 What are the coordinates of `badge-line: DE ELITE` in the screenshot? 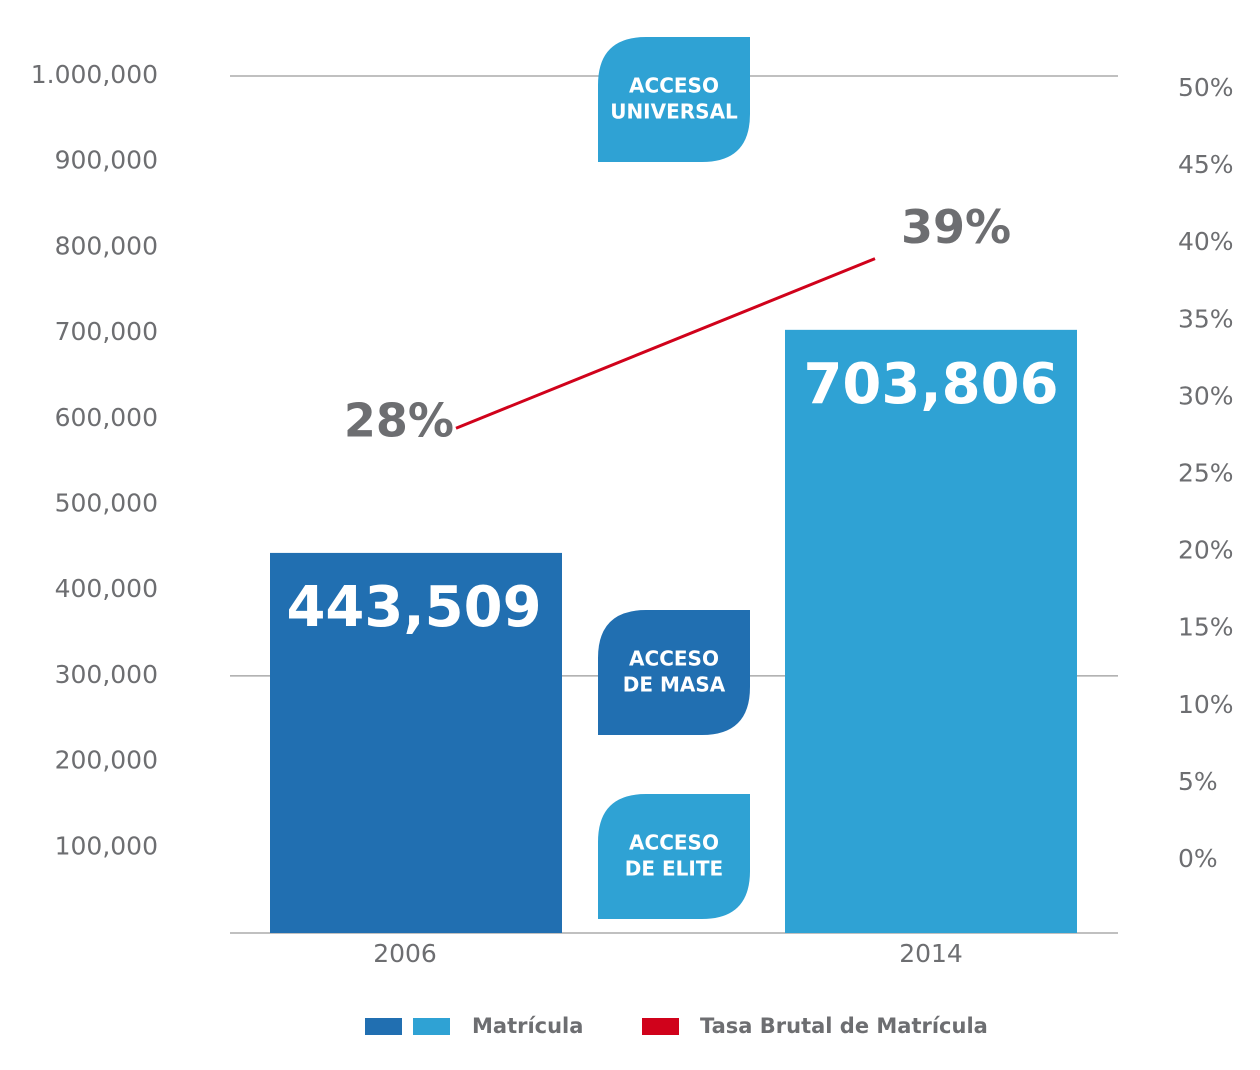 It's located at (674, 868).